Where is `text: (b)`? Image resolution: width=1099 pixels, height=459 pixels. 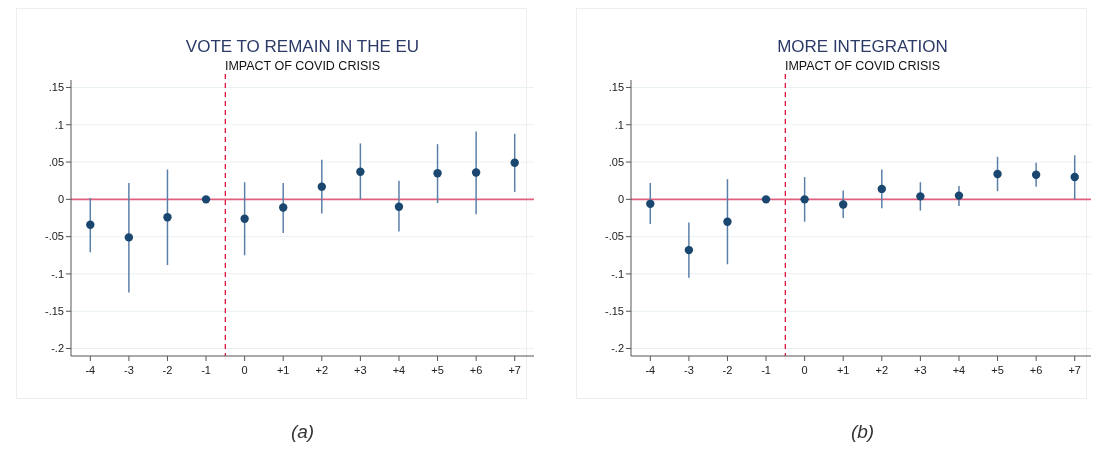
text: (b) is located at coordinates (862, 431).